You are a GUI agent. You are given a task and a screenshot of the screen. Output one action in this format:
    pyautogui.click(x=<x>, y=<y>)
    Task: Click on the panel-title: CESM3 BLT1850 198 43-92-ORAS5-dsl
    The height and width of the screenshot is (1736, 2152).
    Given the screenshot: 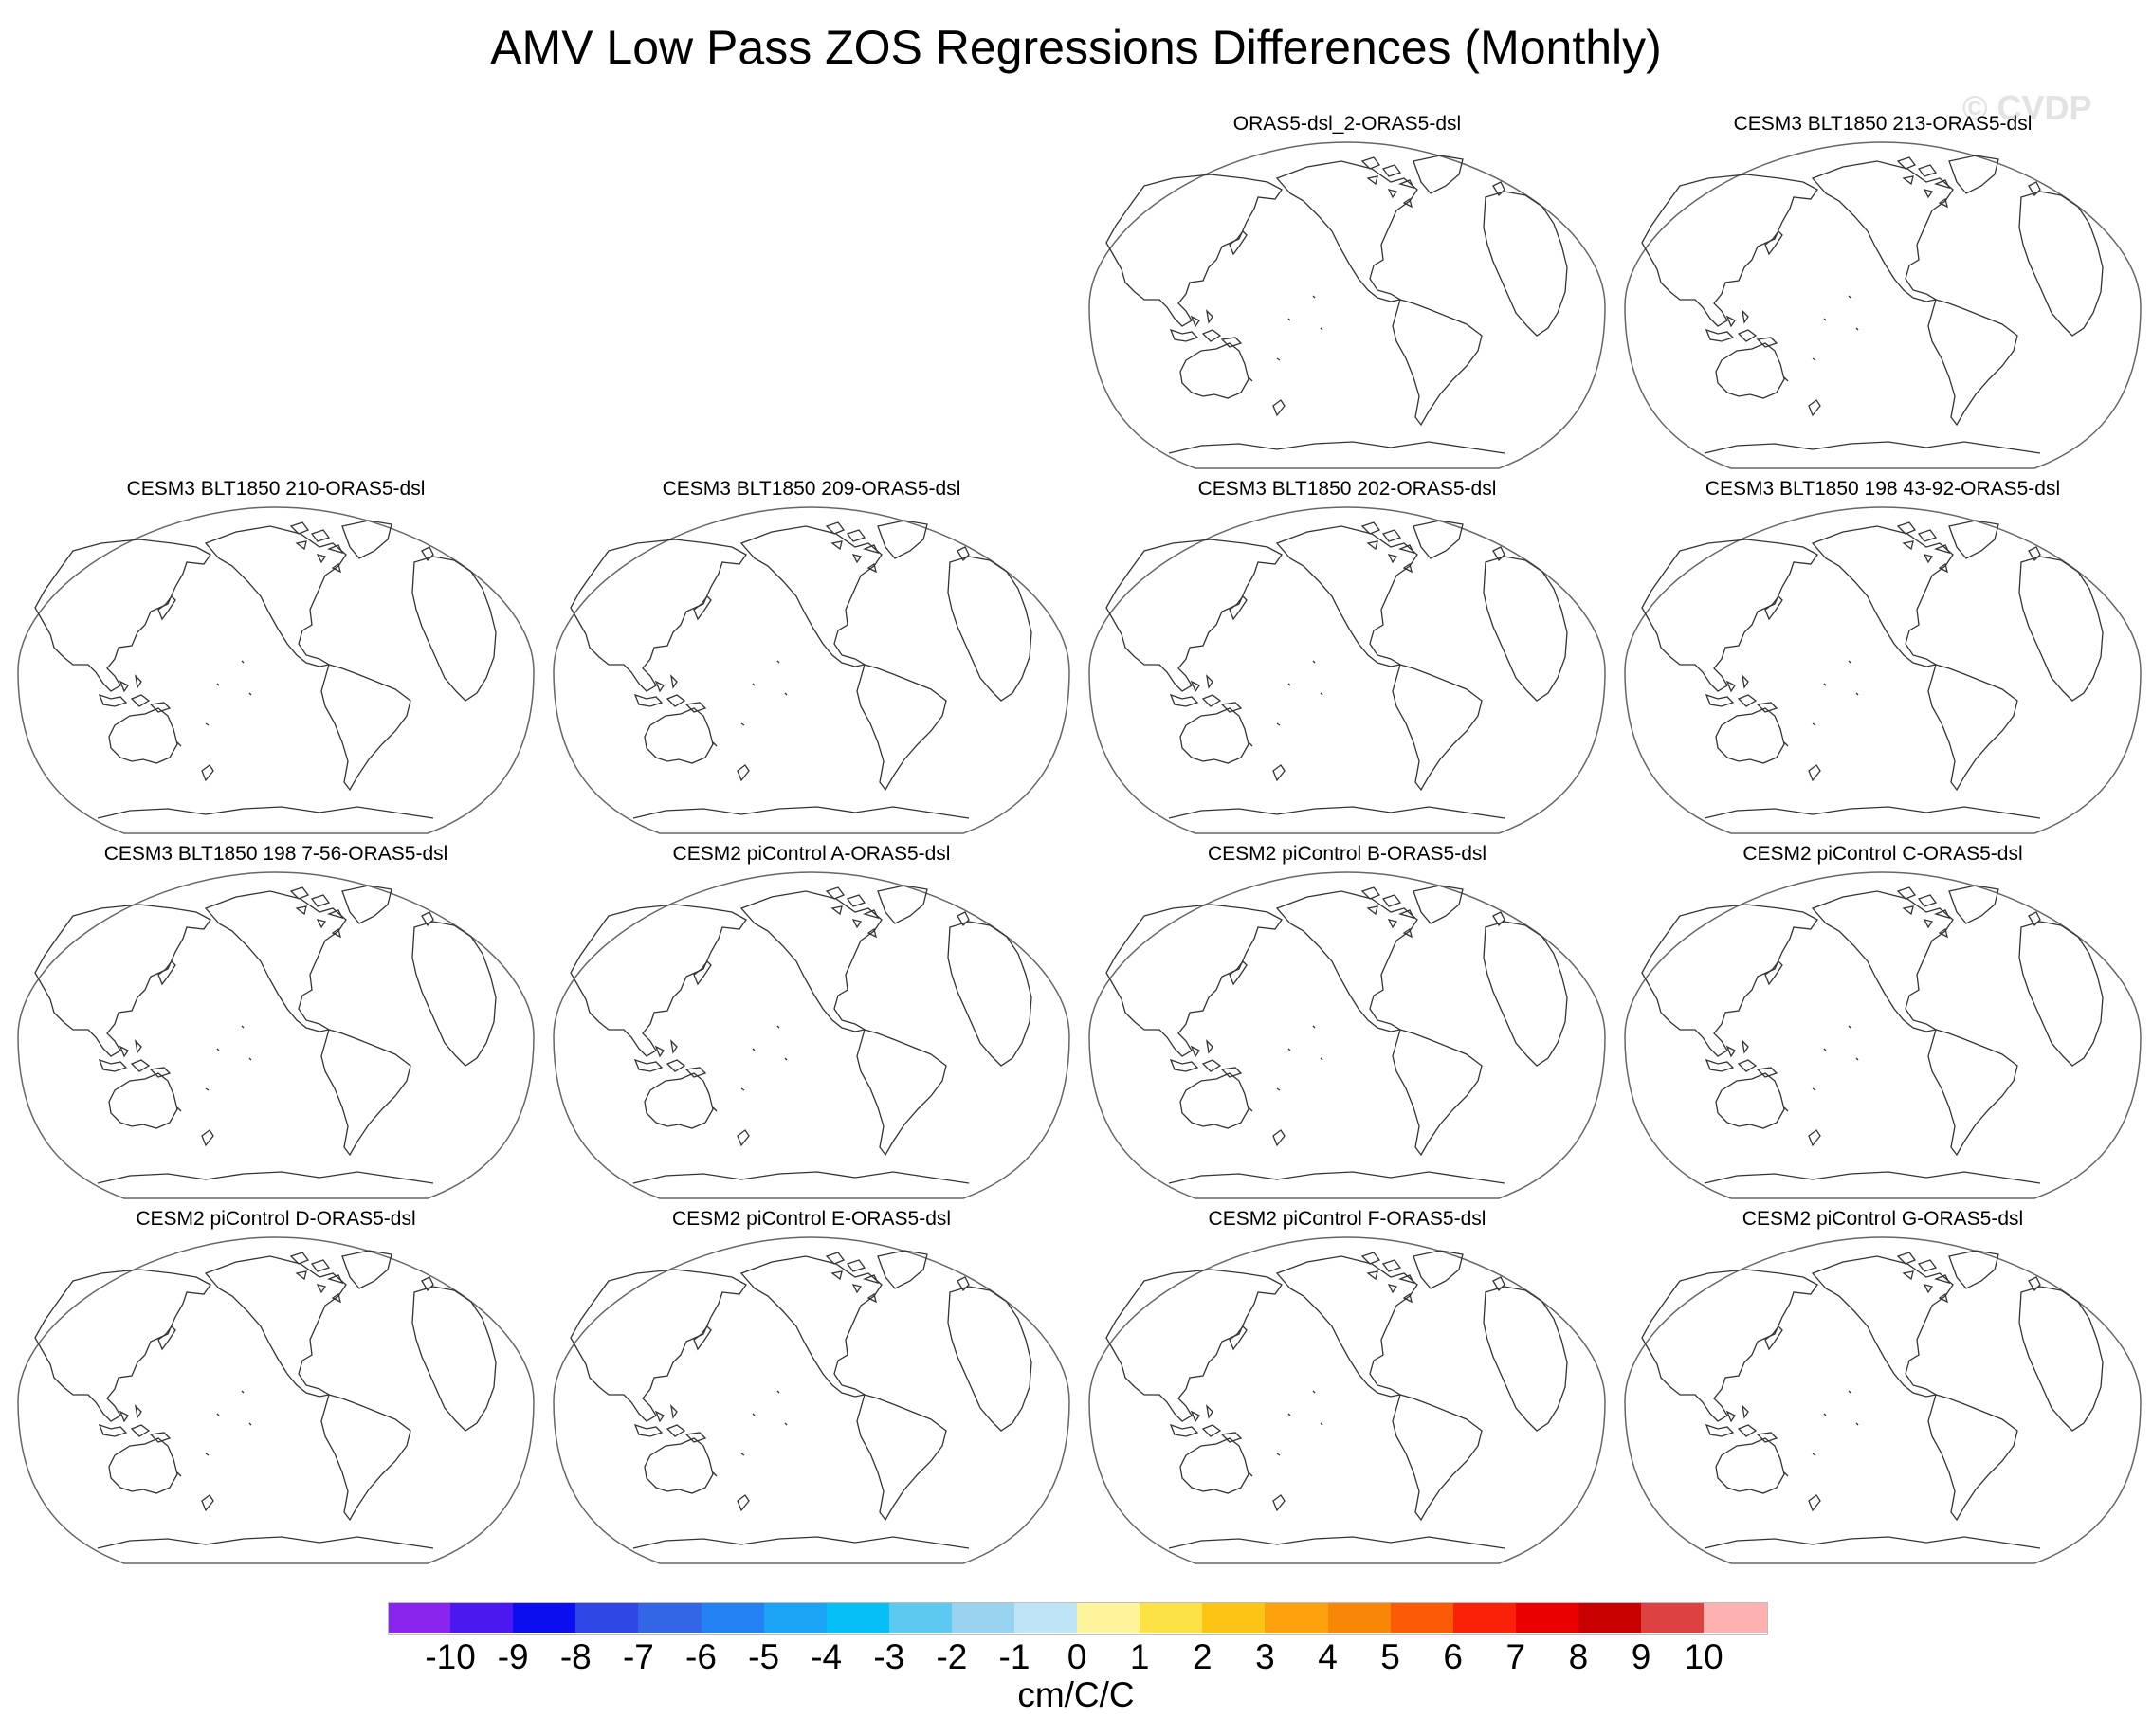 What is the action you would take?
    pyautogui.click(x=1883, y=489)
    